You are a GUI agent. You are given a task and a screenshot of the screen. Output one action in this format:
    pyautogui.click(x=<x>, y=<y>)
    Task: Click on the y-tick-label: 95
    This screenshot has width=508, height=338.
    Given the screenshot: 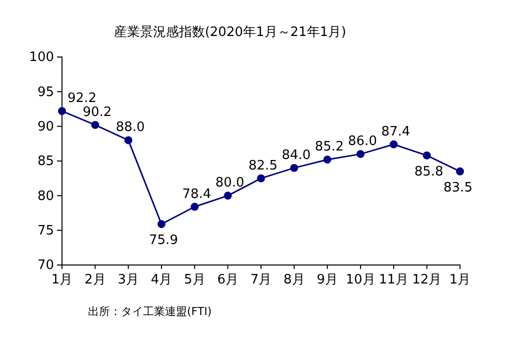 What is the action you would take?
    pyautogui.click(x=45, y=92)
    